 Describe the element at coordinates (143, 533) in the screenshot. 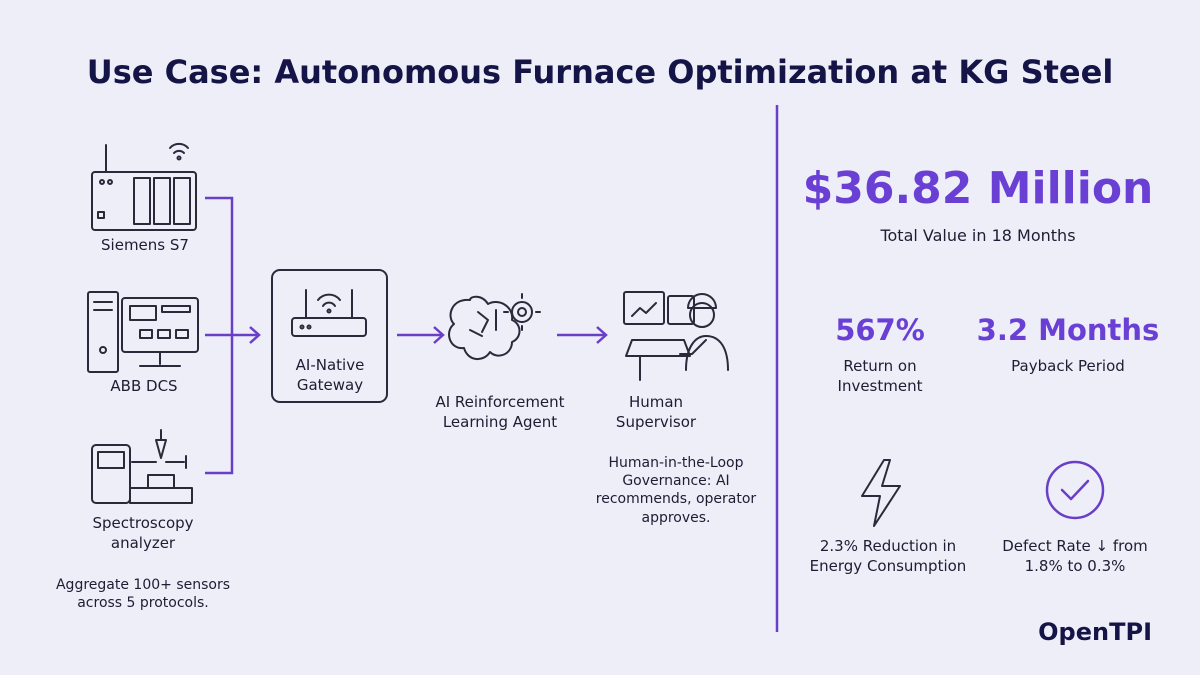

I see `source-label: Spectroscopy analyzer` at that location.